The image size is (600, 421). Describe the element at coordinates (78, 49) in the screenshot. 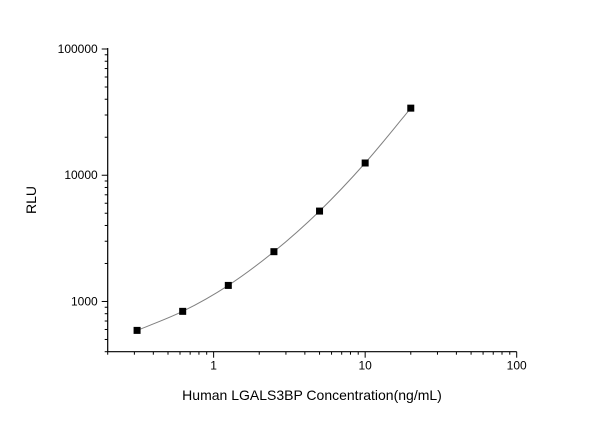

I see `y-tick-label: 100000` at that location.